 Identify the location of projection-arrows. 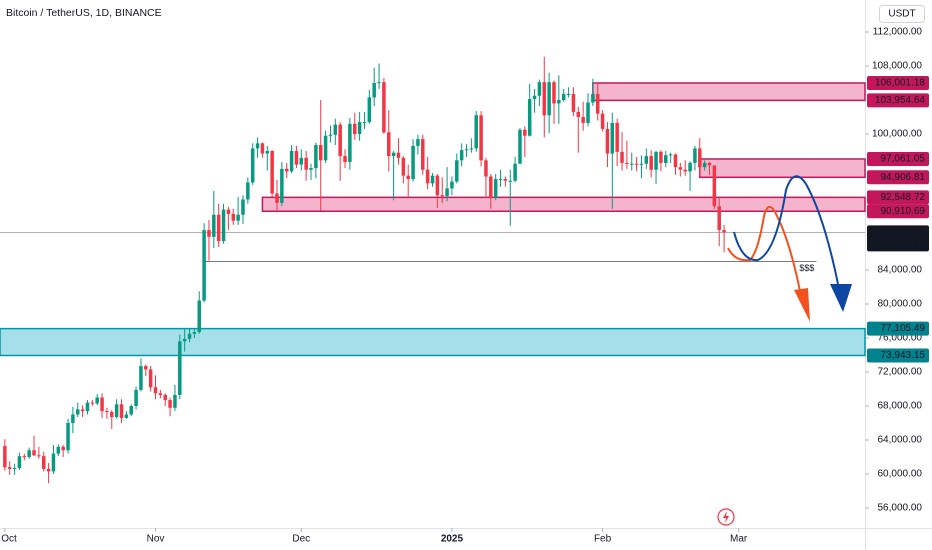
(789, 248).